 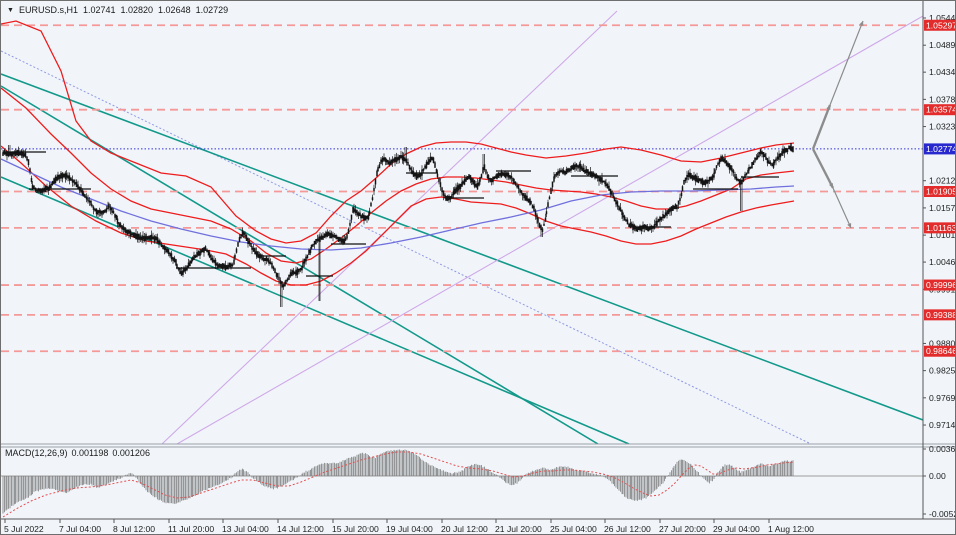 I want to click on price-tick-label: 1.04340, so click(x=942, y=72).